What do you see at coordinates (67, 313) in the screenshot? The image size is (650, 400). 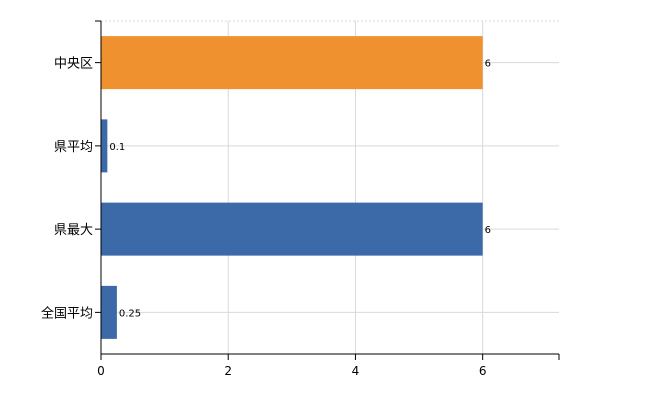 I see `category-label-3: 全国平均` at bounding box center [67, 313].